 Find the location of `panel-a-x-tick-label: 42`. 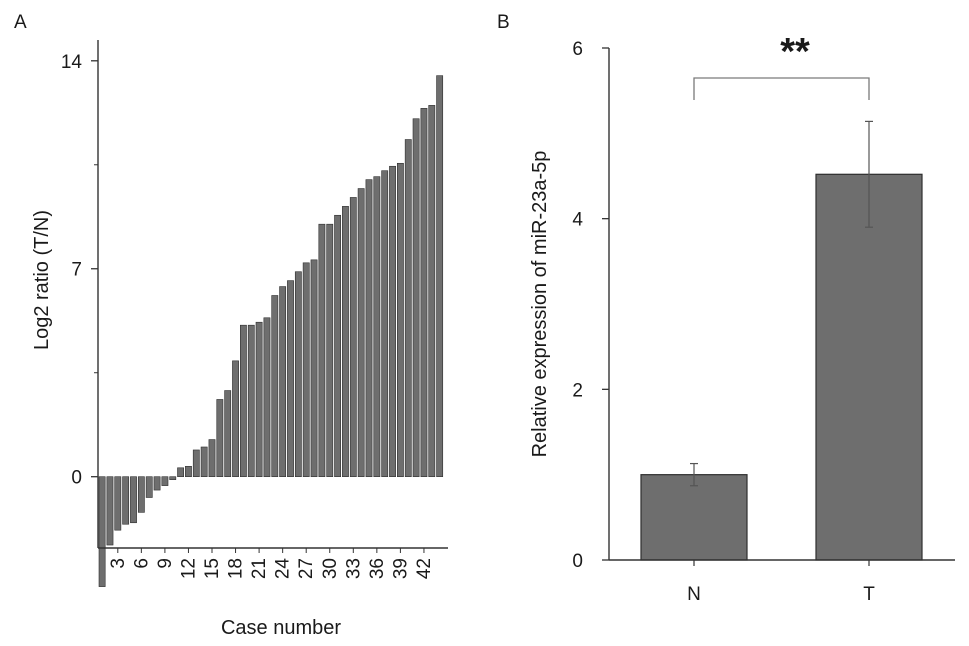

panel-a-x-tick-label: 42 is located at coordinates (424, 568).